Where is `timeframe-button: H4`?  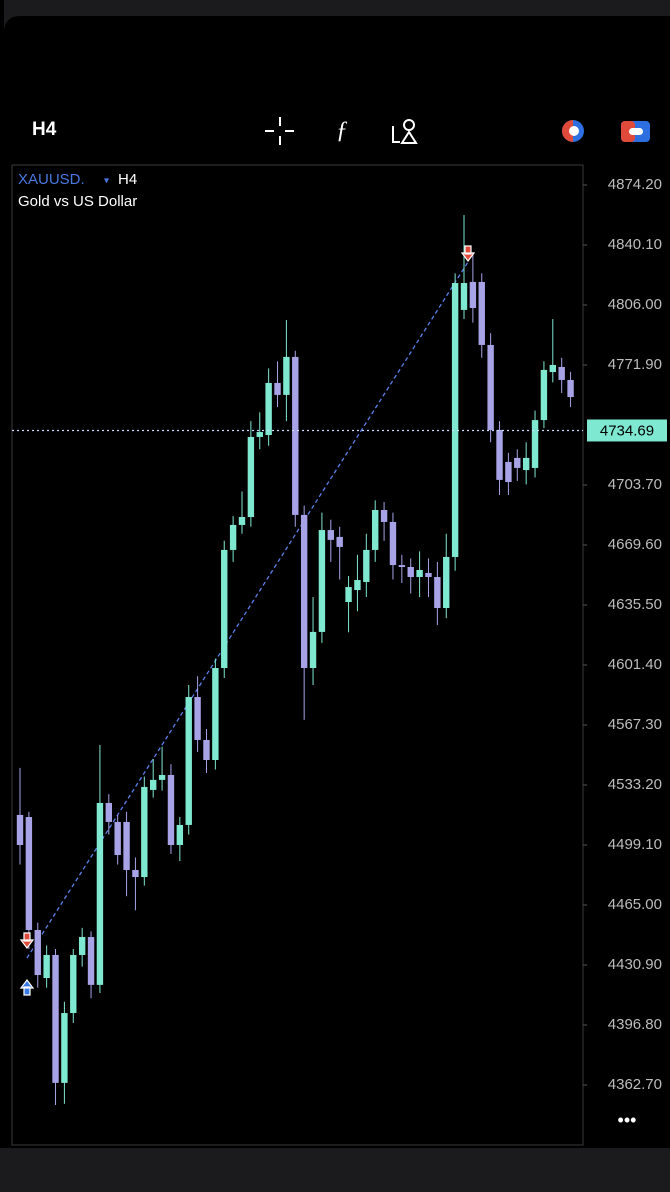 timeframe-button: H4 is located at coordinates (44, 129).